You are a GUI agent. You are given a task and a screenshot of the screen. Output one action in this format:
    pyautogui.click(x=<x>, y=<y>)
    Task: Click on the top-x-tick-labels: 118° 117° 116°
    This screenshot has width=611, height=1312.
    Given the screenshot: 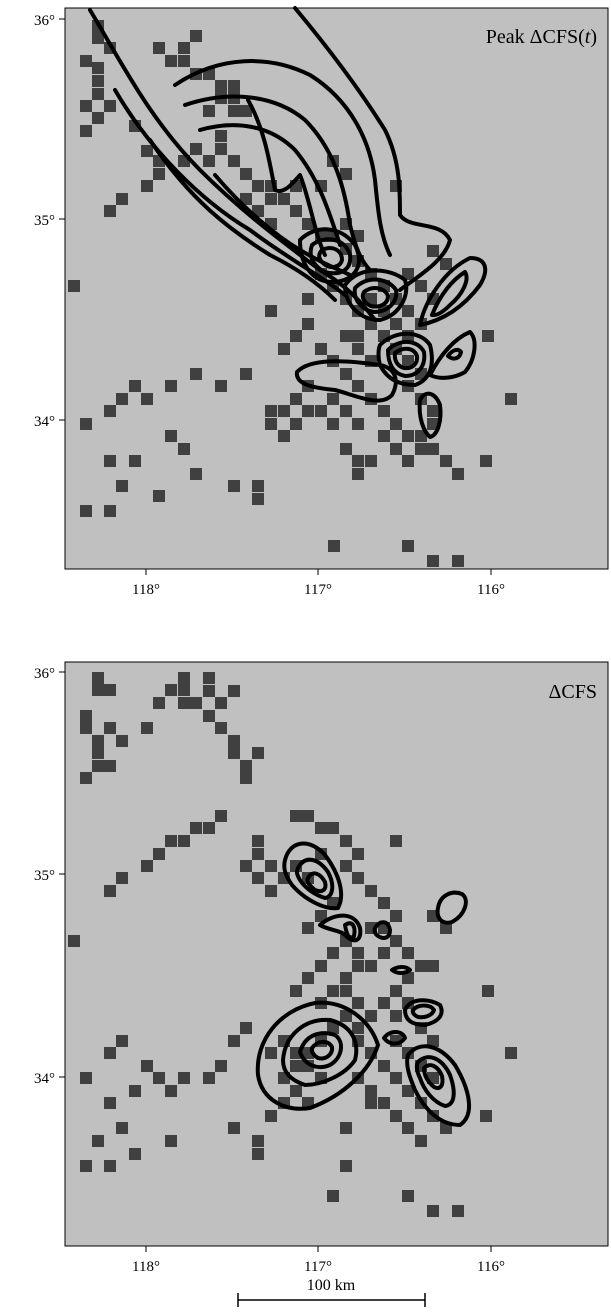 What is the action you would take?
    pyautogui.click(x=318, y=590)
    